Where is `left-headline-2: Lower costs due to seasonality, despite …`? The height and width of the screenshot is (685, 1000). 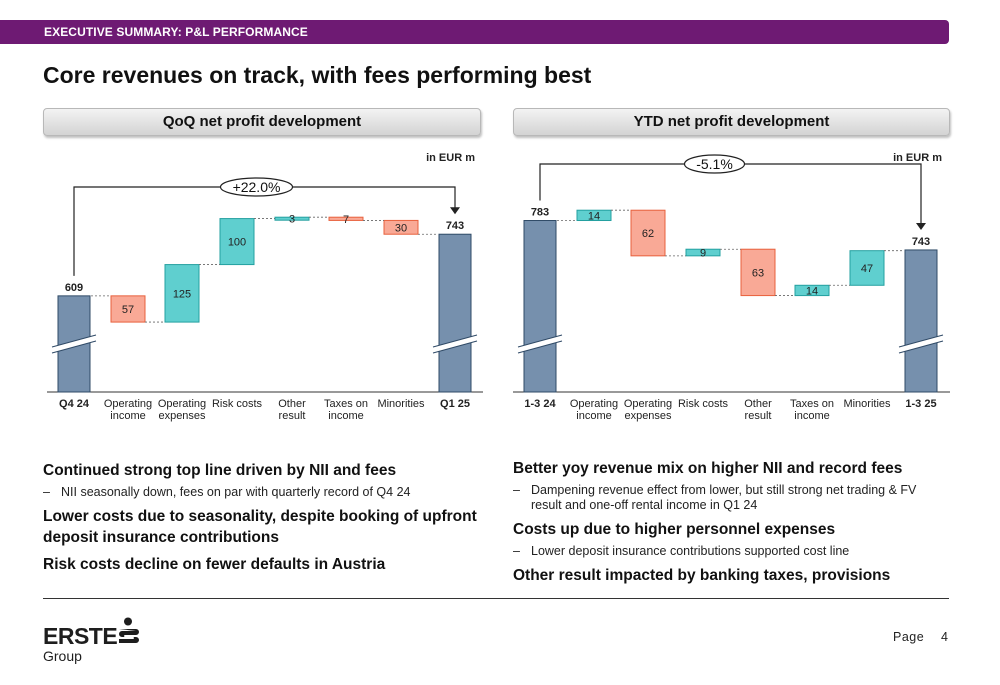
left-headline-2: Lower costs due to seasonality, despite … is located at coordinates (260, 527).